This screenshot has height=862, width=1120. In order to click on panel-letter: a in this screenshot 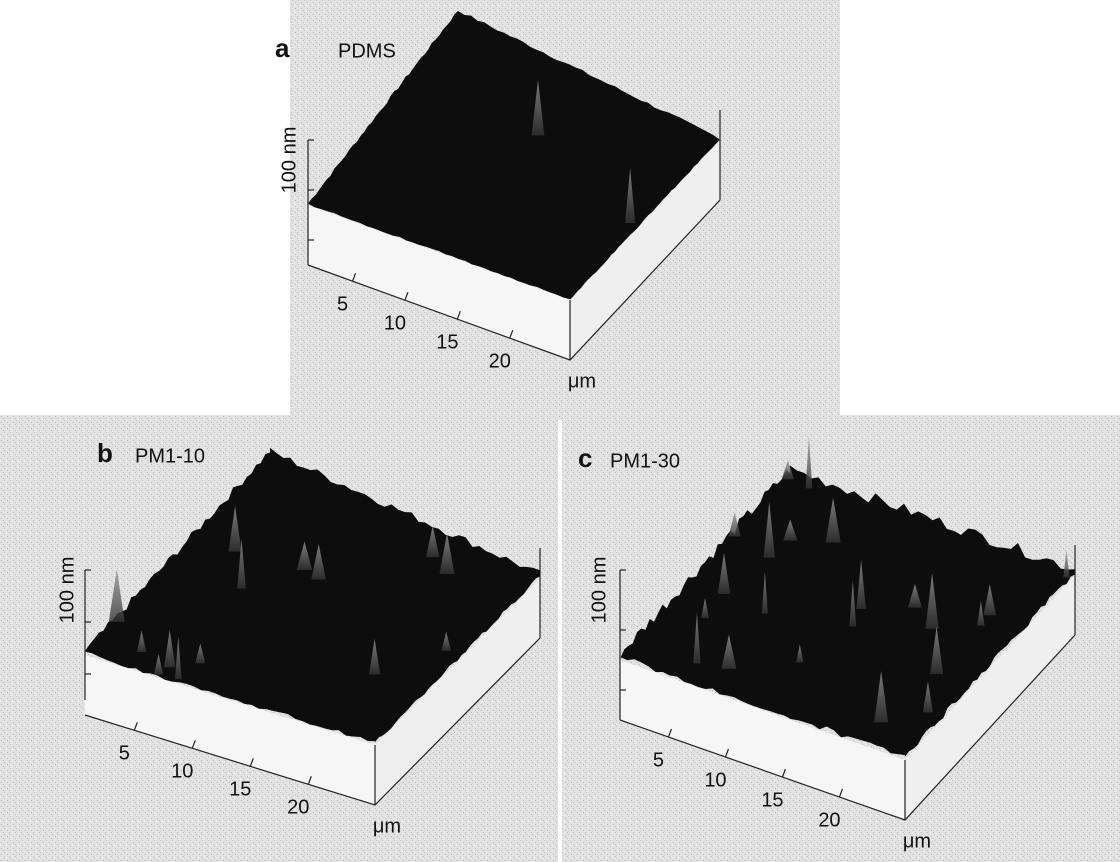, I will do `click(282, 48)`.